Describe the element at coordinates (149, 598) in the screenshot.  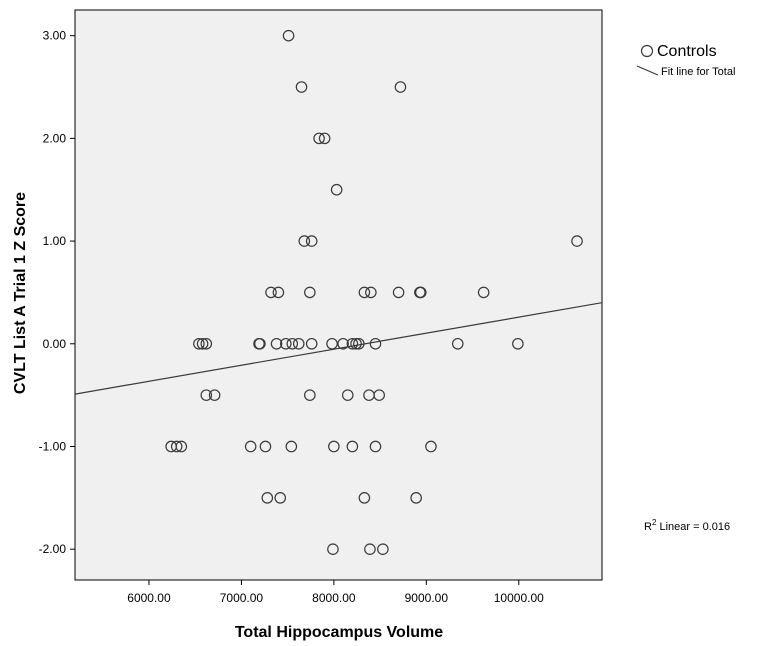
I see `x-tick-label: 6000.00` at that location.